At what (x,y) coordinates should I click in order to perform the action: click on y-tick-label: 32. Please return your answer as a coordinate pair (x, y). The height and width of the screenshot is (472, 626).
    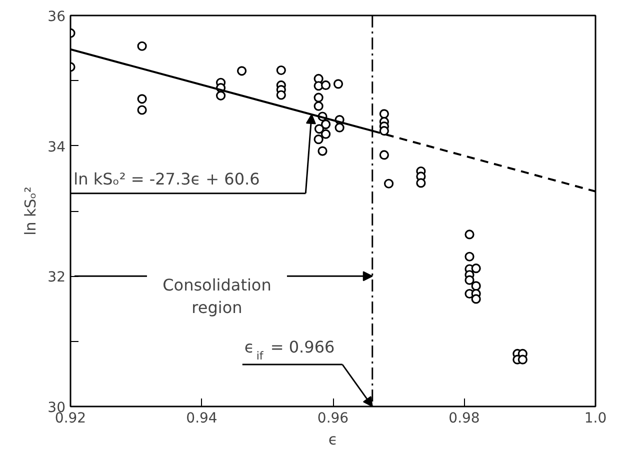
    Looking at the image, I should click on (57, 278).